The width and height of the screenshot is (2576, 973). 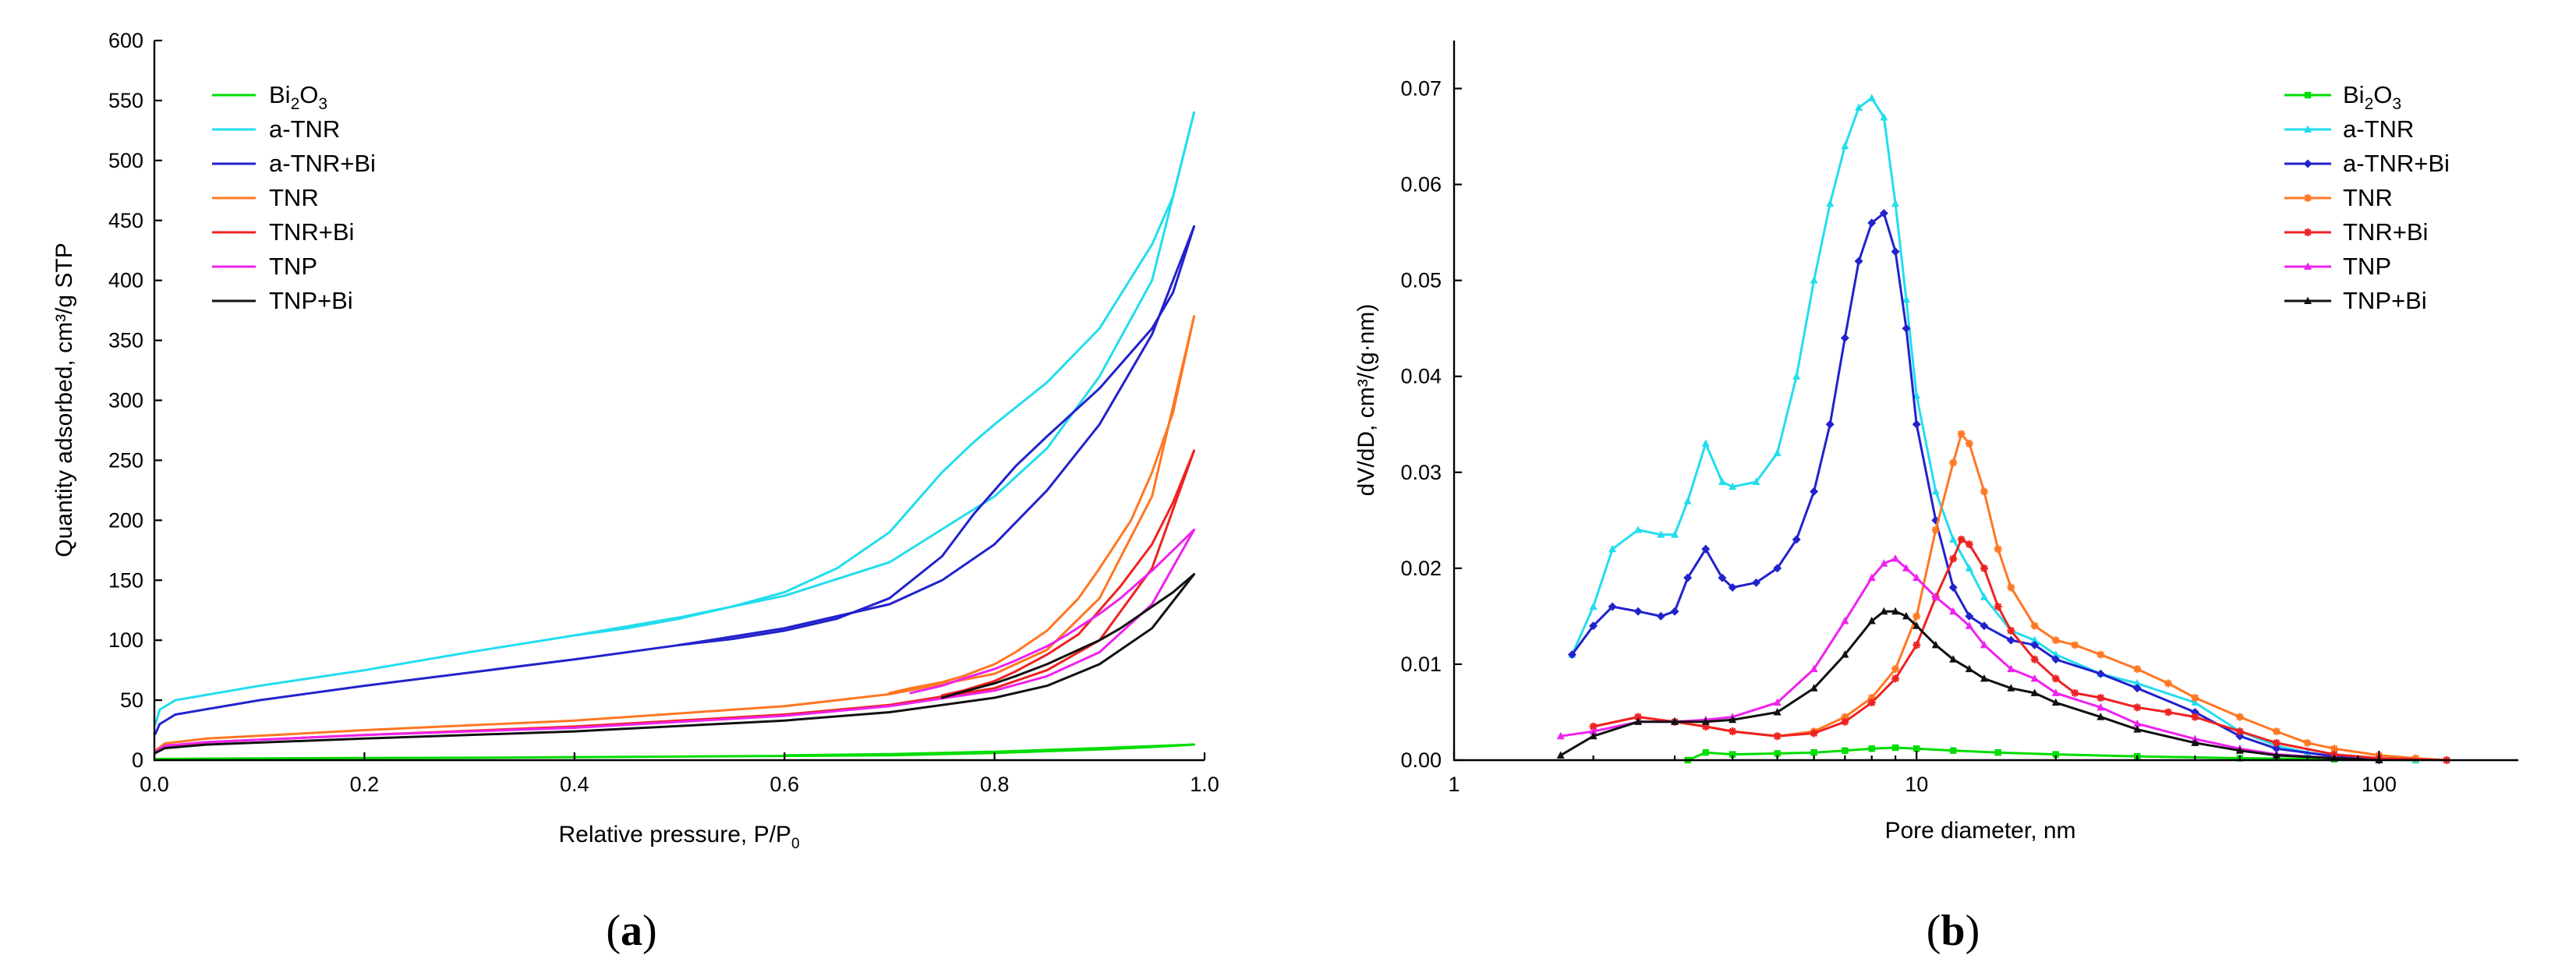 I want to click on chart-a-ytick-label: 550, so click(x=125, y=100).